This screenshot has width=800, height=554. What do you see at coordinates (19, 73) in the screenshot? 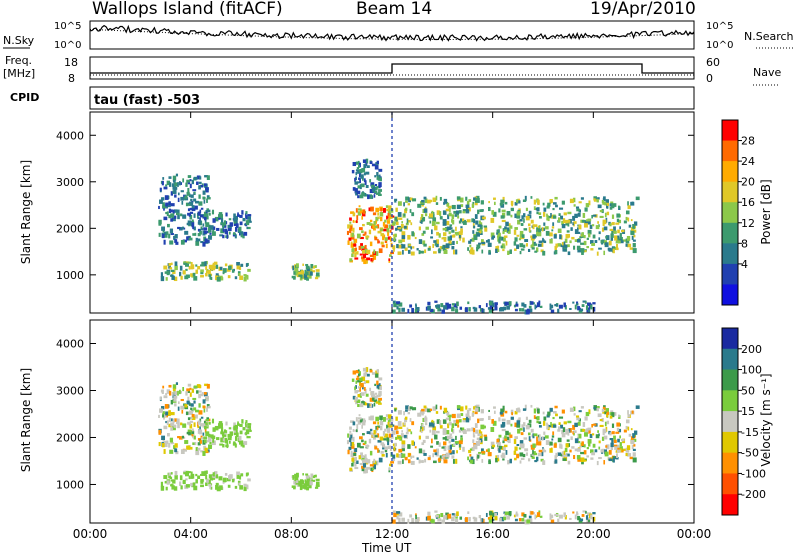
I see `freq-unit-label: [MHz]` at bounding box center [19, 73].